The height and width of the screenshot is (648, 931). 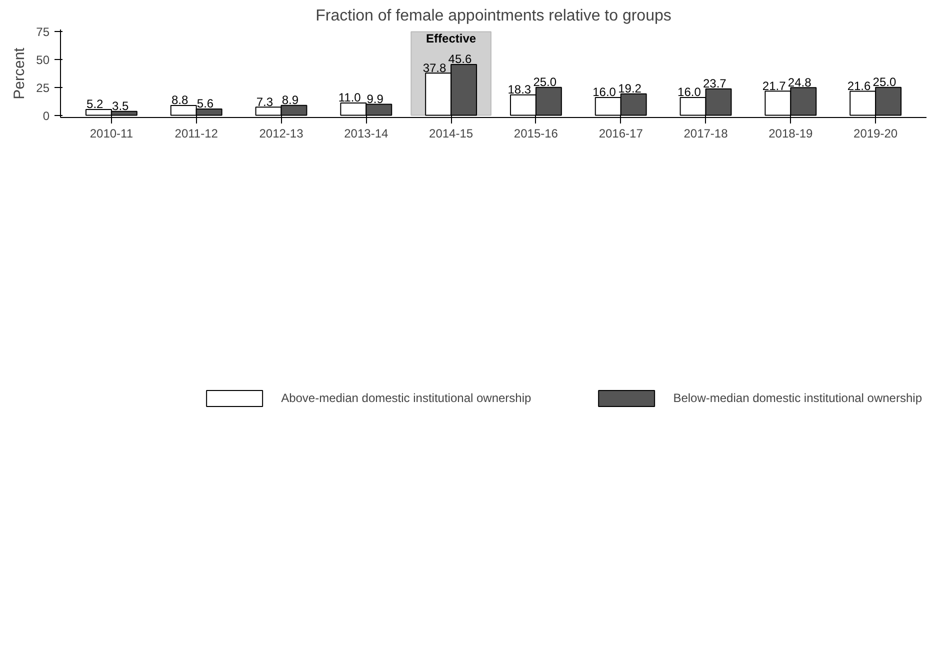 What do you see at coordinates (43, 87) in the screenshot?
I see `y-tick-label: 25` at bounding box center [43, 87].